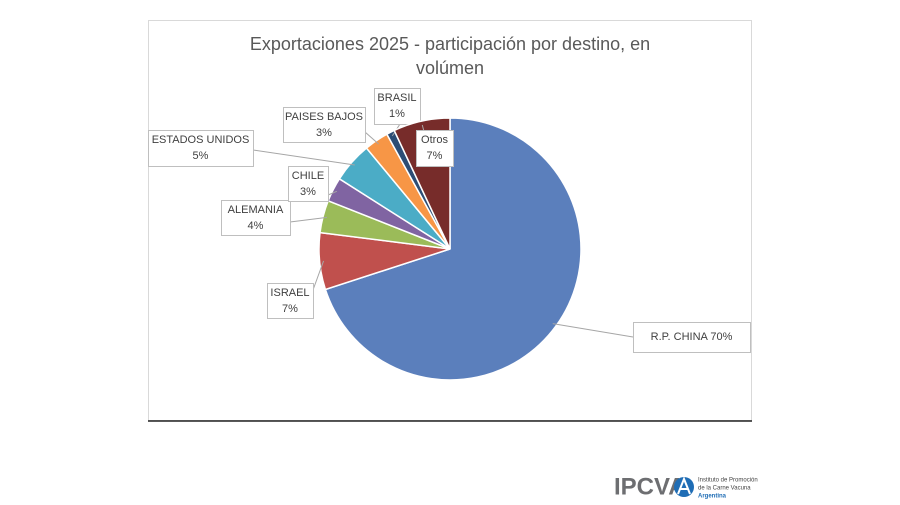  What do you see at coordinates (434, 140) in the screenshot?
I see `category-label: Otros` at bounding box center [434, 140].